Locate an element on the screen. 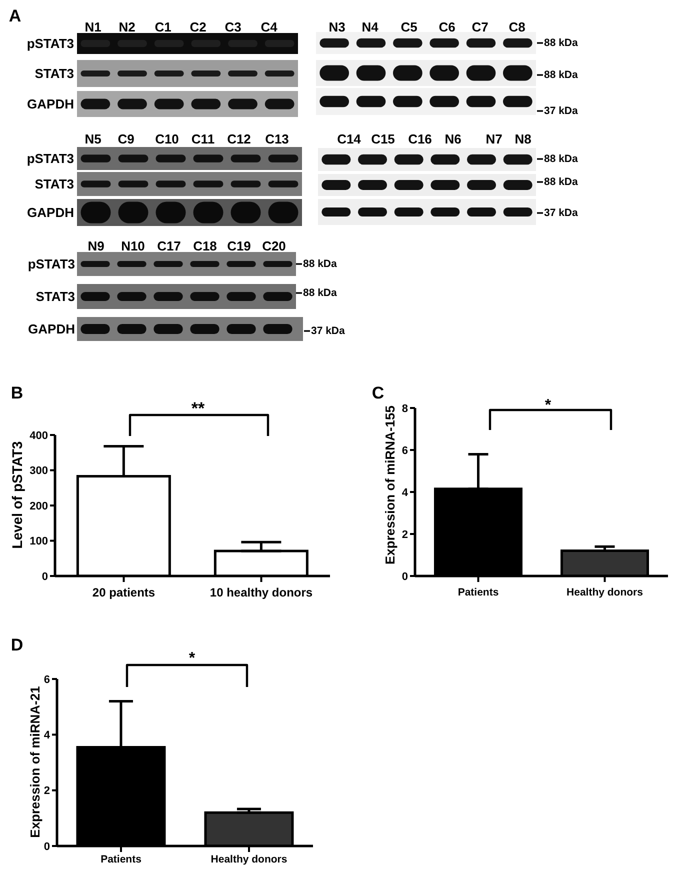  text: A is located at coordinates (15, 16).